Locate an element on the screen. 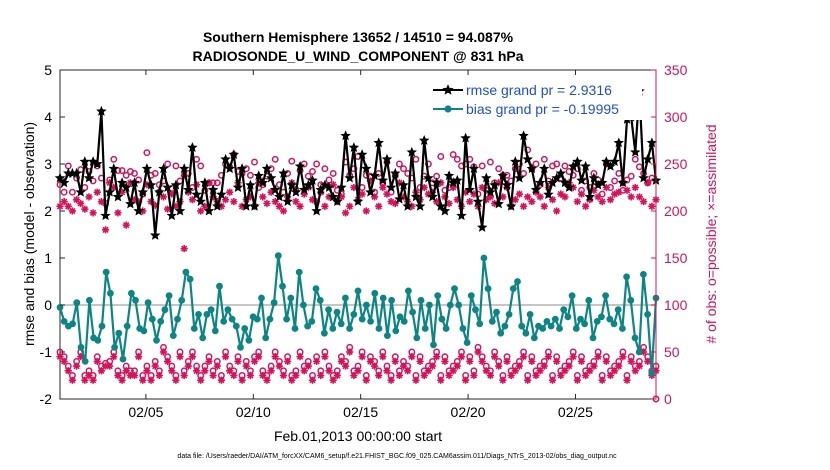 Image resolution: width=830 pixels, height=470 pixels. legend-box is located at coordinates (536, 99).